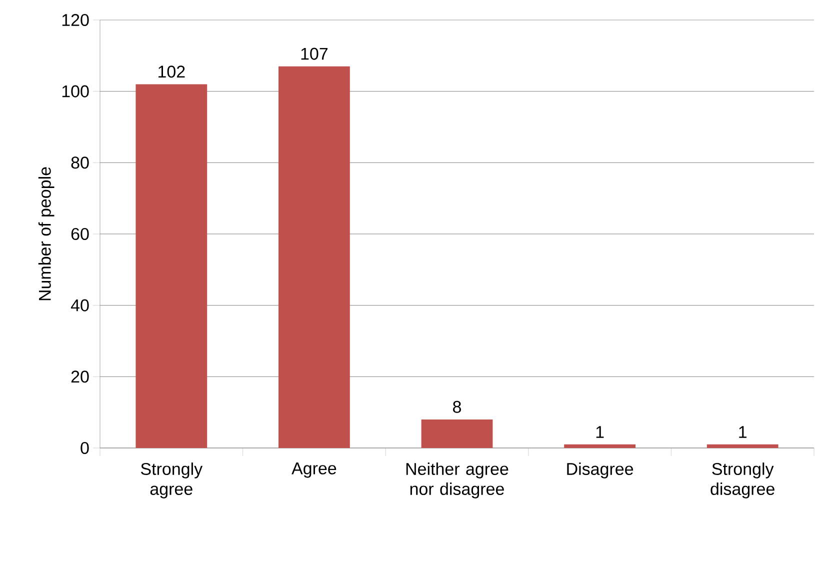 This screenshot has height=561, width=815. Describe the element at coordinates (171, 480) in the screenshot. I see `x-tick-label: Strongly agree` at that location.